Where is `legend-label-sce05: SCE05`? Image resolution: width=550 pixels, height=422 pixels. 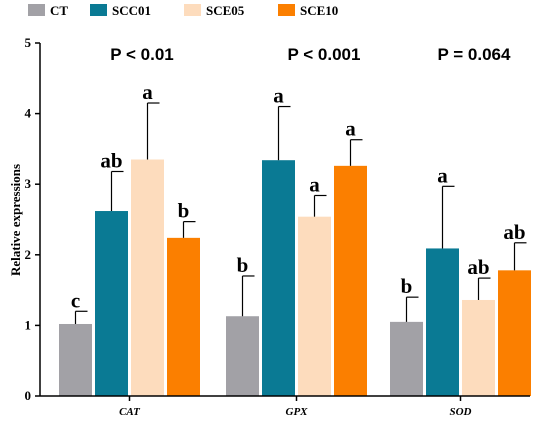 legend-label-sce05: SCE05 is located at coordinates (225, 10).